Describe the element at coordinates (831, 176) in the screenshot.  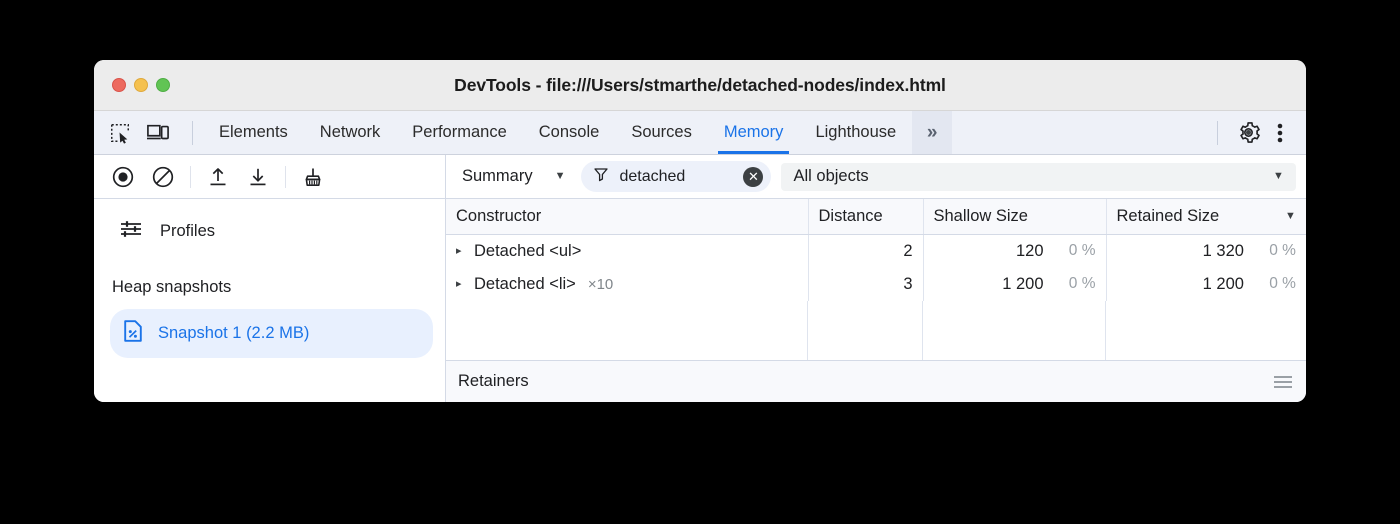
I see `objects-select-value: All objects` at that location.